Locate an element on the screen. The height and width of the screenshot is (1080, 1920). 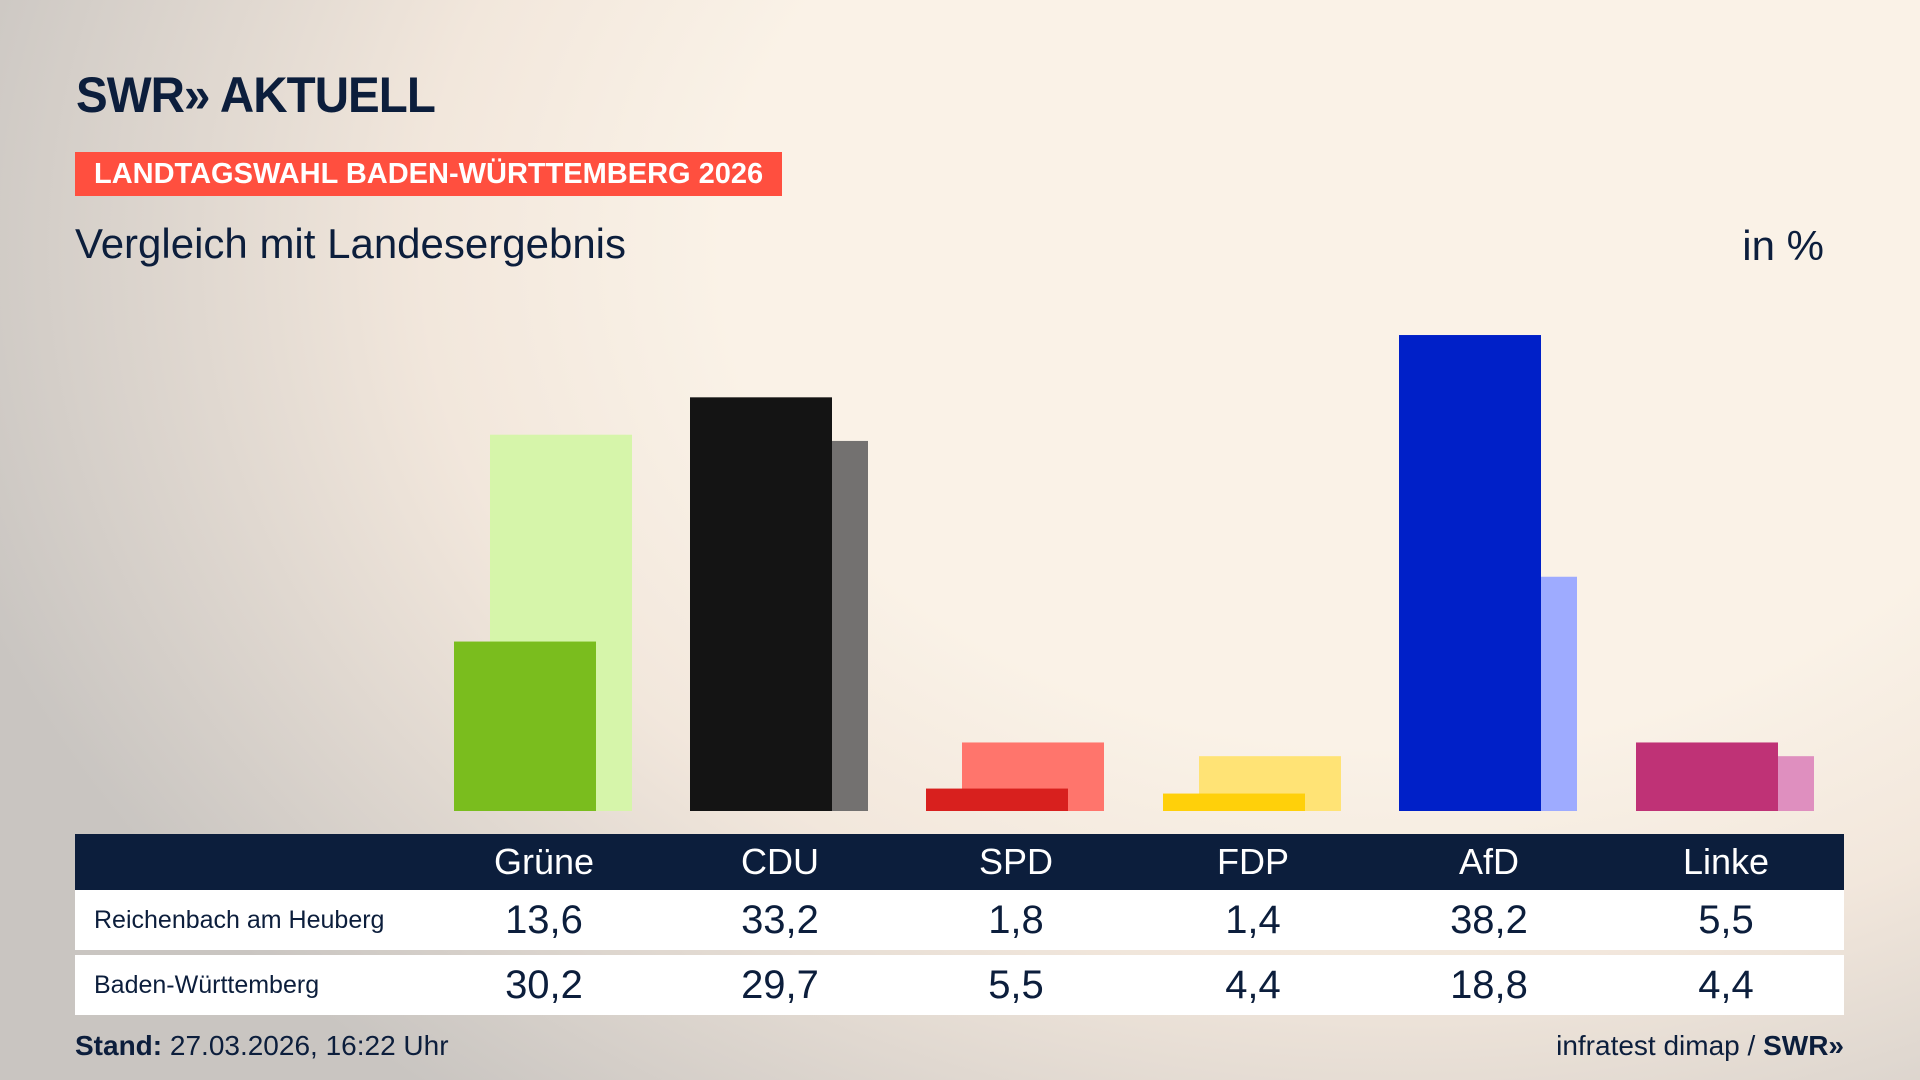
timestamp: Stand: 27.03.2026, 16:22 Uhr is located at coordinates (262, 1046).